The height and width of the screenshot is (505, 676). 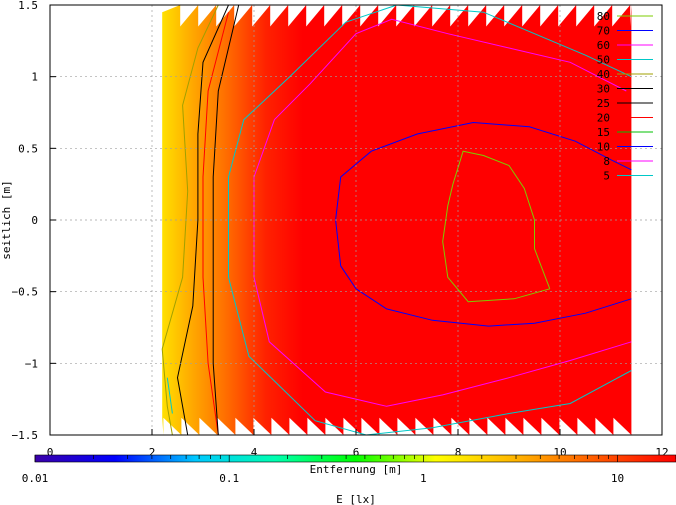 I want to click on y-axis: 1.5 1 0.5 0 −0.5 −1 −1.5, so click(x=34, y=221).